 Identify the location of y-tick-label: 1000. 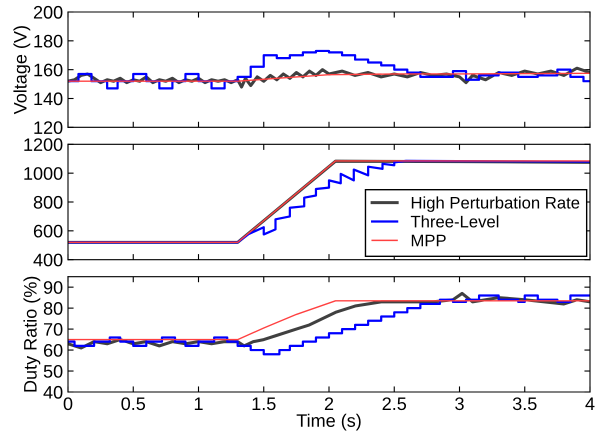
(43, 173).